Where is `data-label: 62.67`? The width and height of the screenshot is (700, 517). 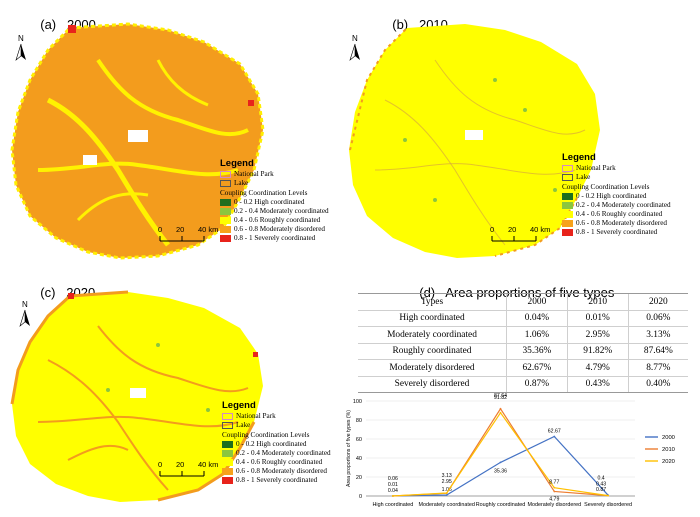
data-label: 62.67 is located at coordinates (554, 431).